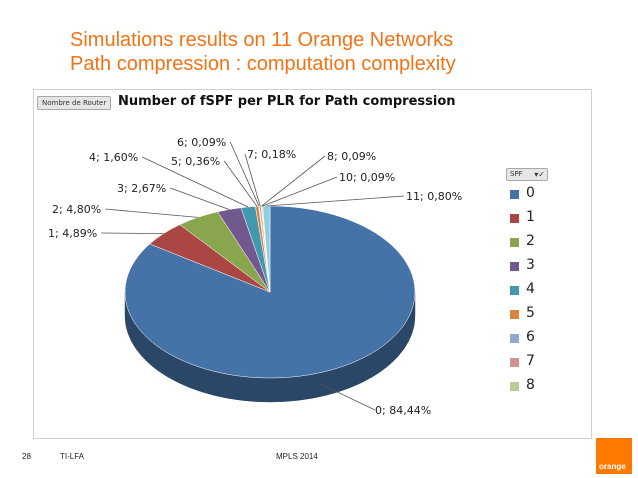  Describe the element at coordinates (367, 177) in the screenshot. I see `data-label-10: 10; 0,09%` at that location.